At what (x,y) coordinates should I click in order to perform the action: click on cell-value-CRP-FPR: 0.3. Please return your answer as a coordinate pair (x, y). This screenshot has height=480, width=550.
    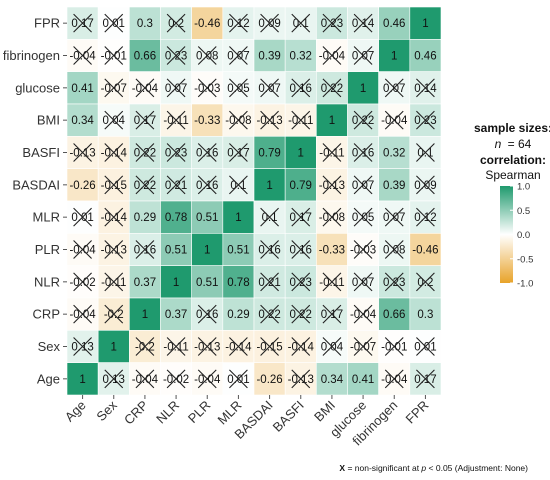
    Looking at the image, I should click on (425, 315).